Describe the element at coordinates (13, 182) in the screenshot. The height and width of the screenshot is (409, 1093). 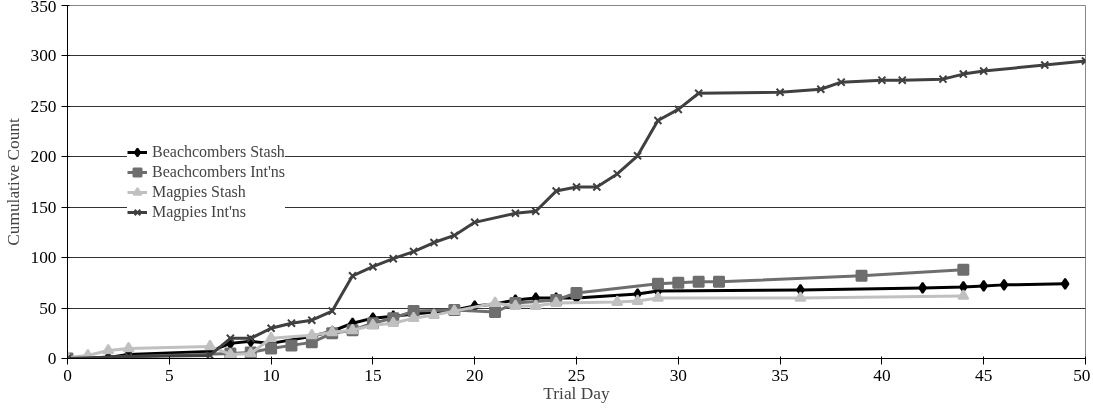
I see `y-axis-title: Cumulative Count` at that location.